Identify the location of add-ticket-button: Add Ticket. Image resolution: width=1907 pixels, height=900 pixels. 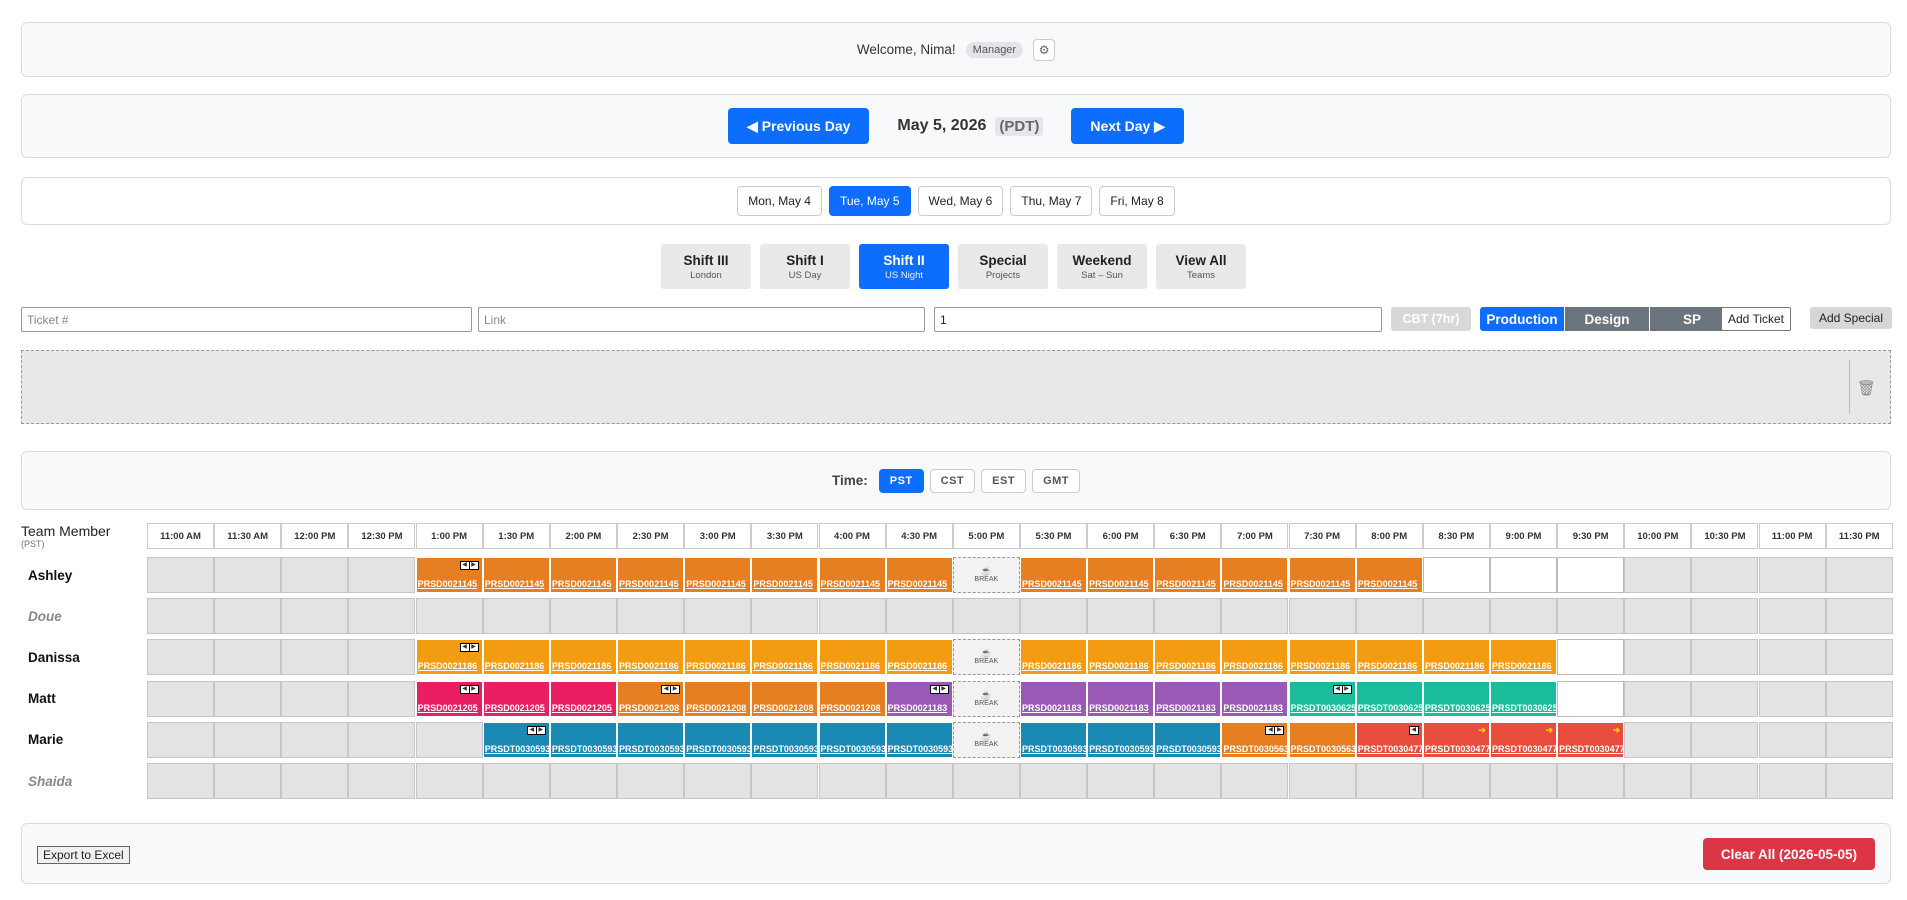
(1756, 319).